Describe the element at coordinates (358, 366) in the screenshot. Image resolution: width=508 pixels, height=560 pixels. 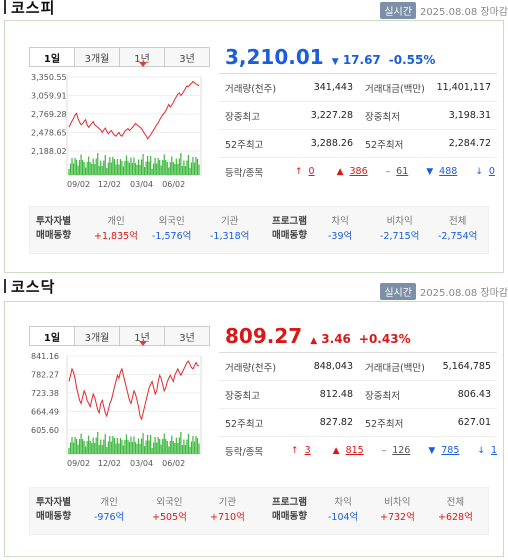
I see `stat-row: 거래량(천주) 848,043 거래대금(백만) 5,164,785` at that location.